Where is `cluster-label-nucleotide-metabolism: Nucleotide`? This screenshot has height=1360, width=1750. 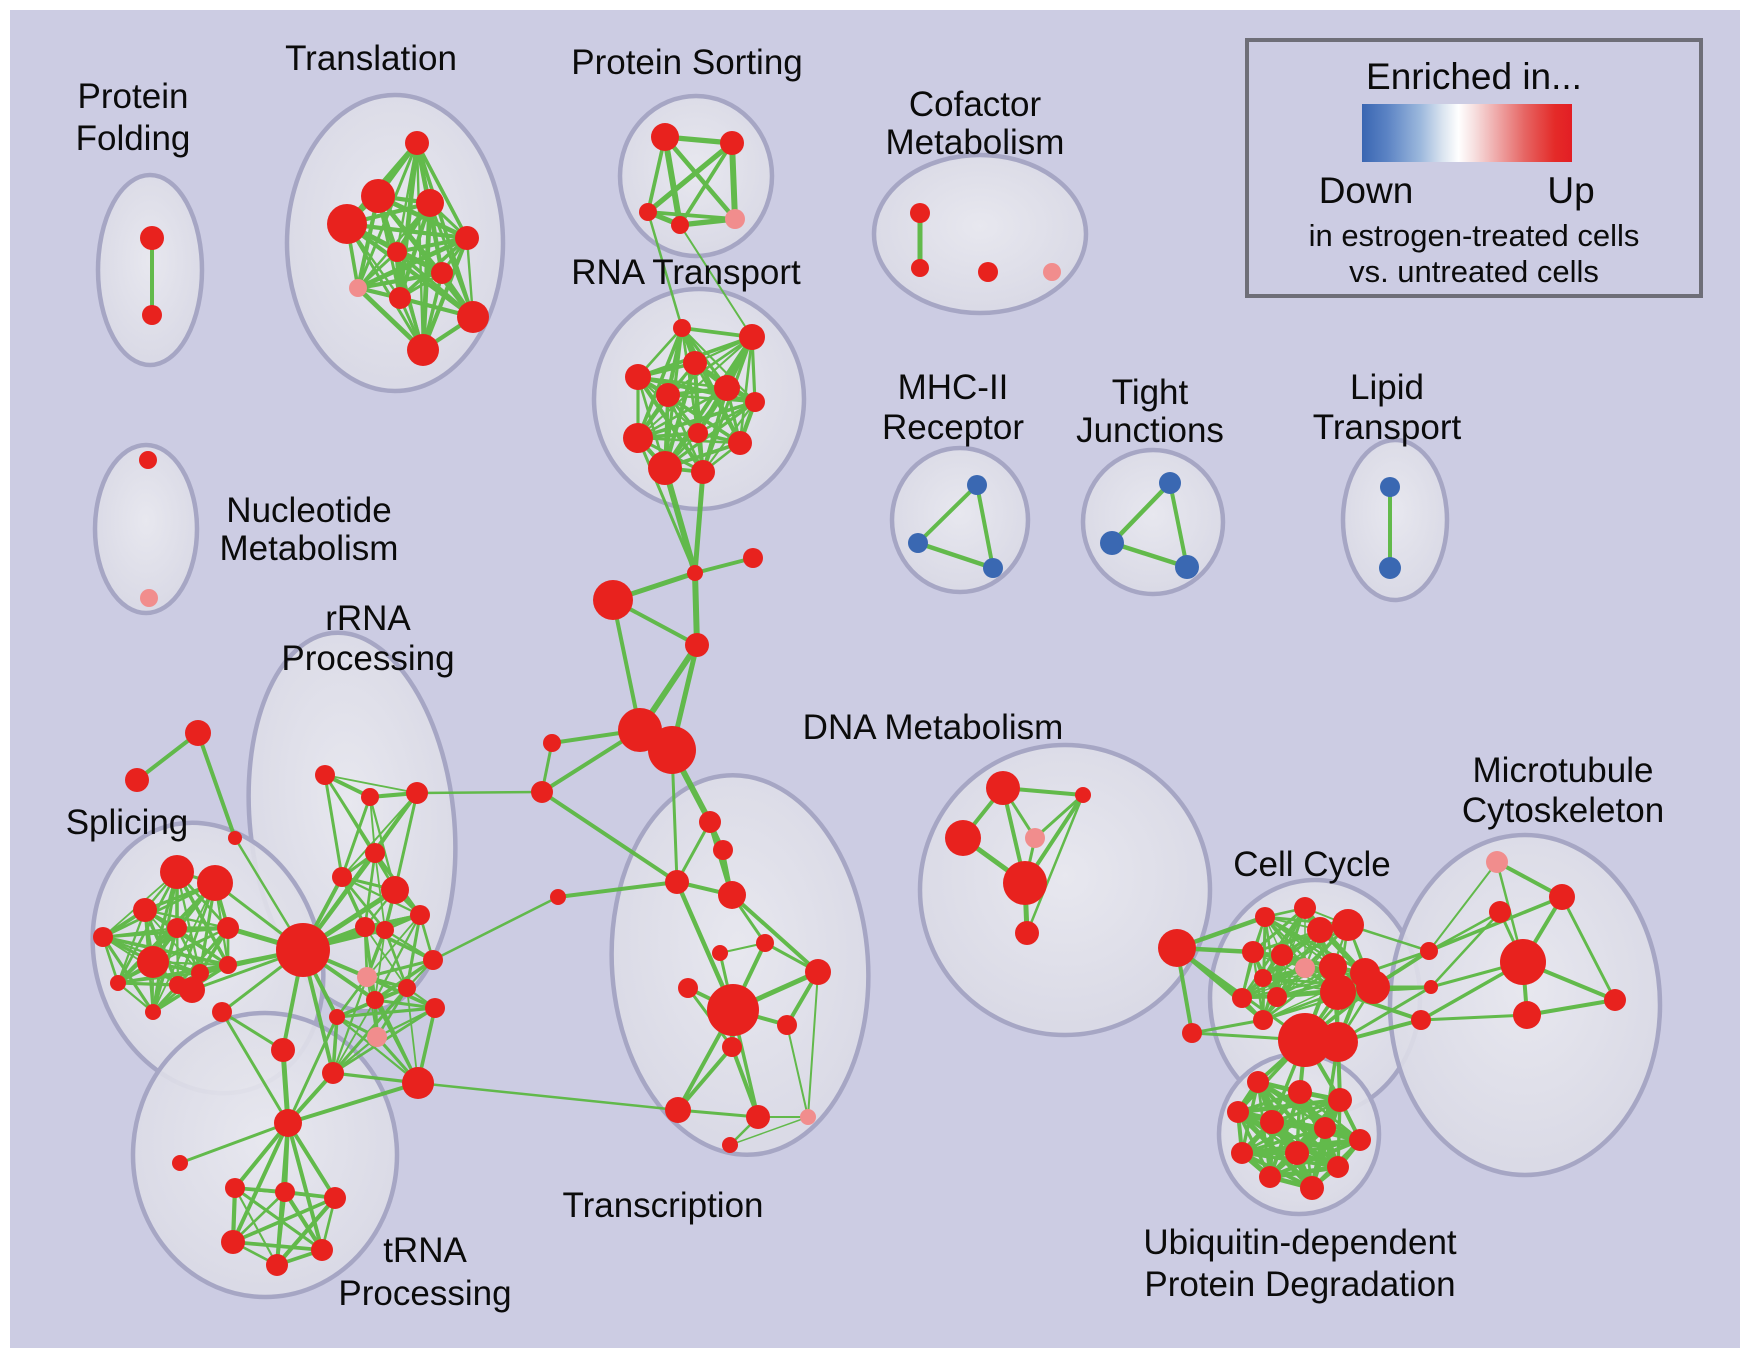 cluster-label-nucleotide-metabolism: Nucleotide is located at coordinates (308, 510).